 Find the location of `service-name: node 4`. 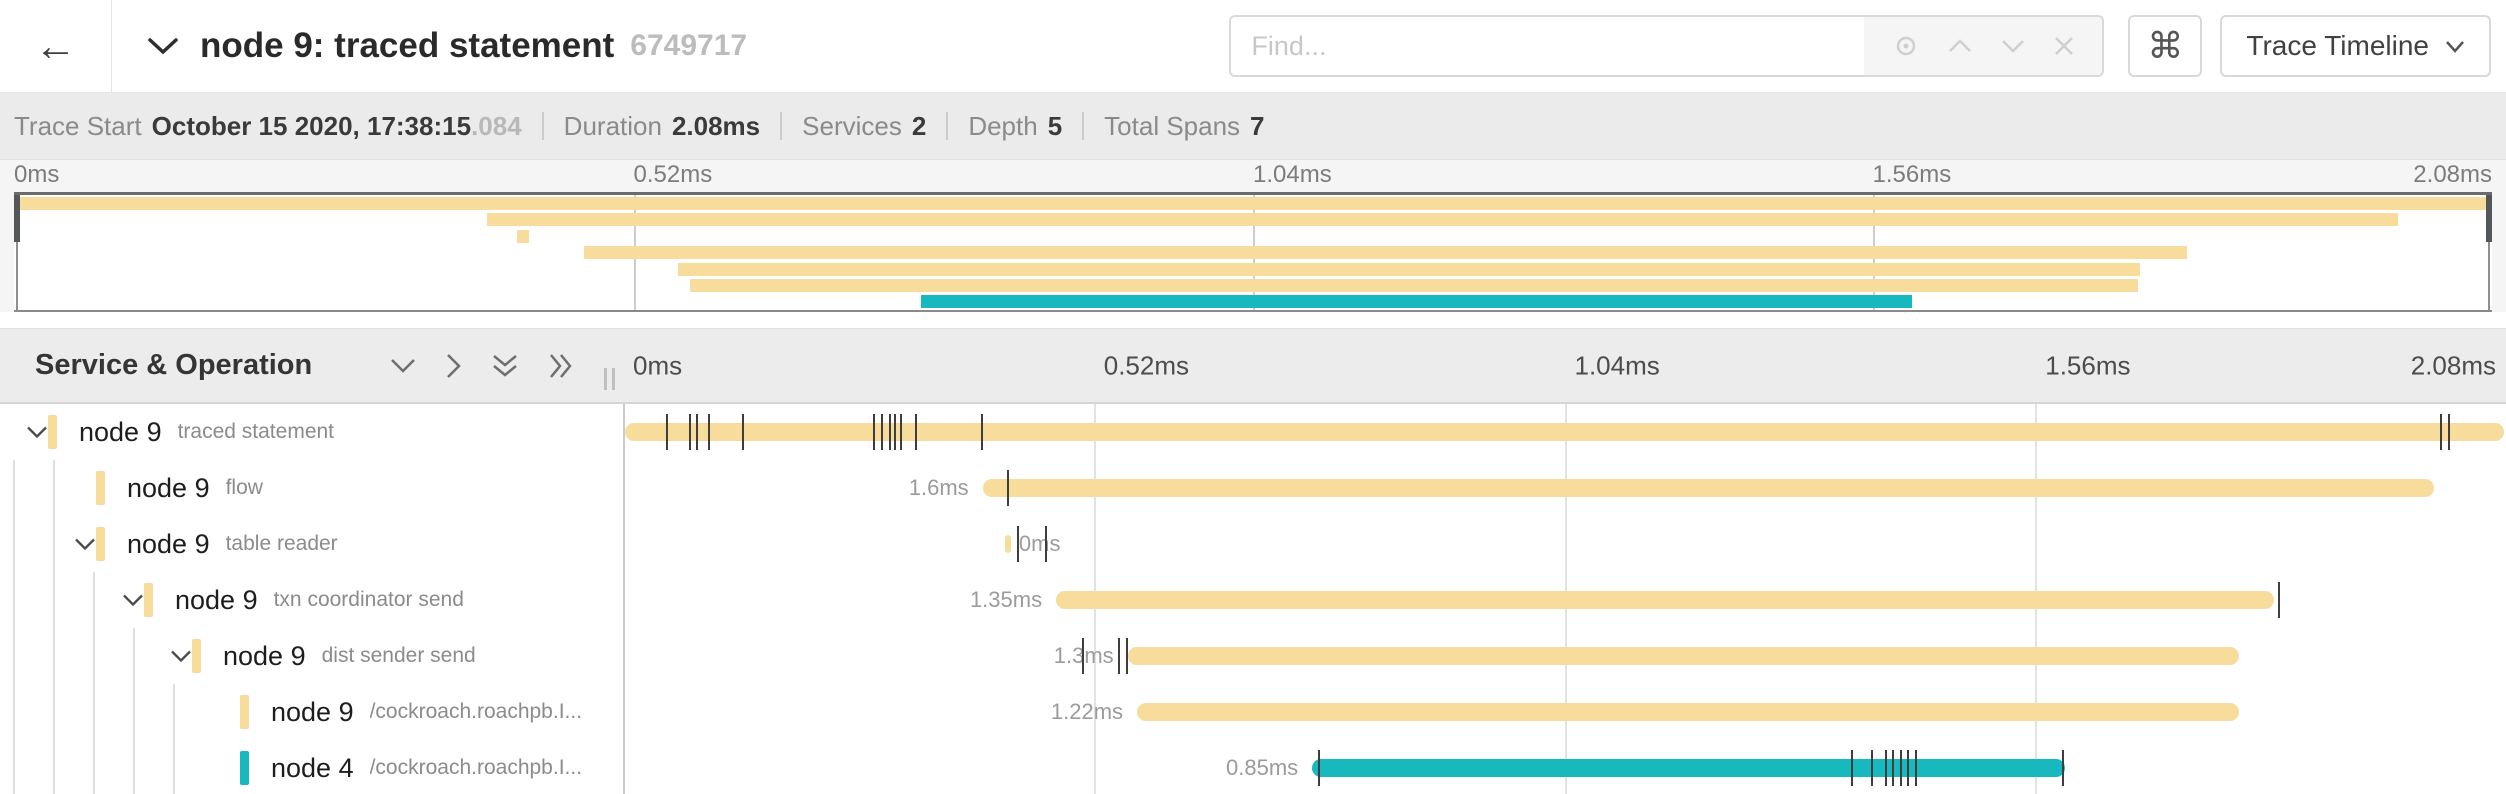

service-name: node 4 is located at coordinates (312, 767).